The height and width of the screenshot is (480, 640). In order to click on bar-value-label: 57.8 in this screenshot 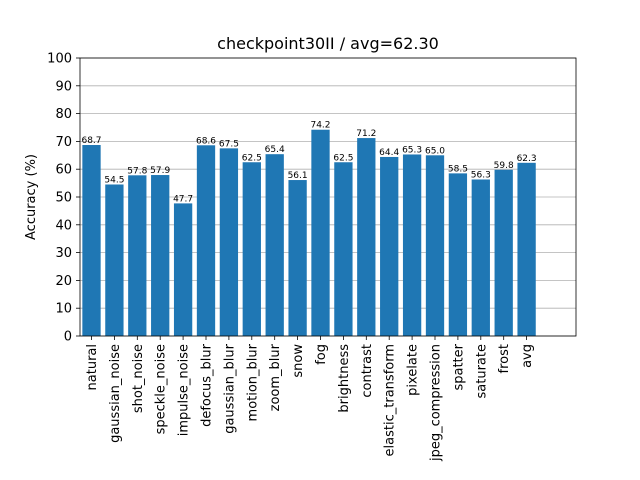, I will do `click(137, 171)`.